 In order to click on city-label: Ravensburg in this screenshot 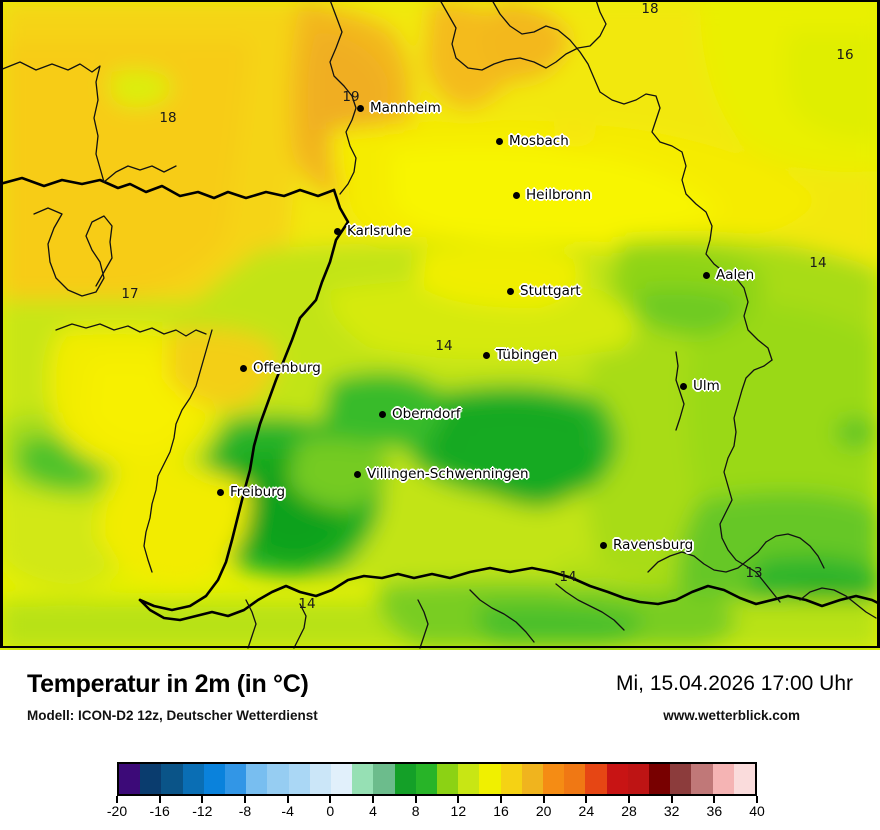, I will do `click(653, 545)`.